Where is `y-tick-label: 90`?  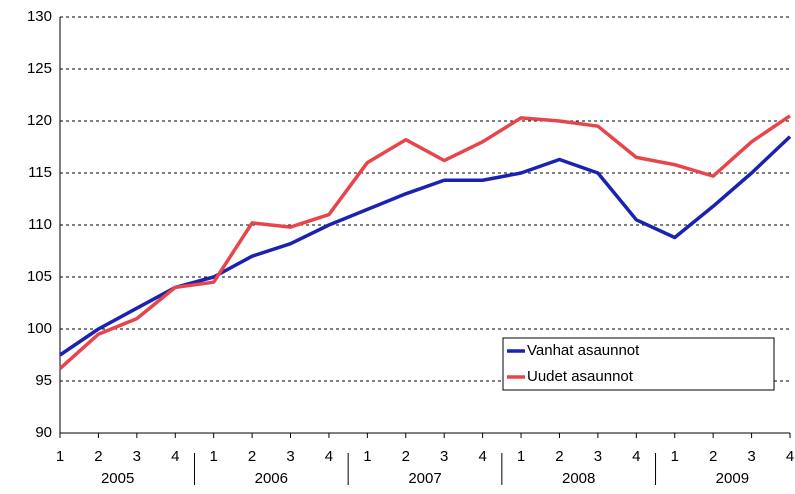
y-tick-label: 90 is located at coordinates (43, 432).